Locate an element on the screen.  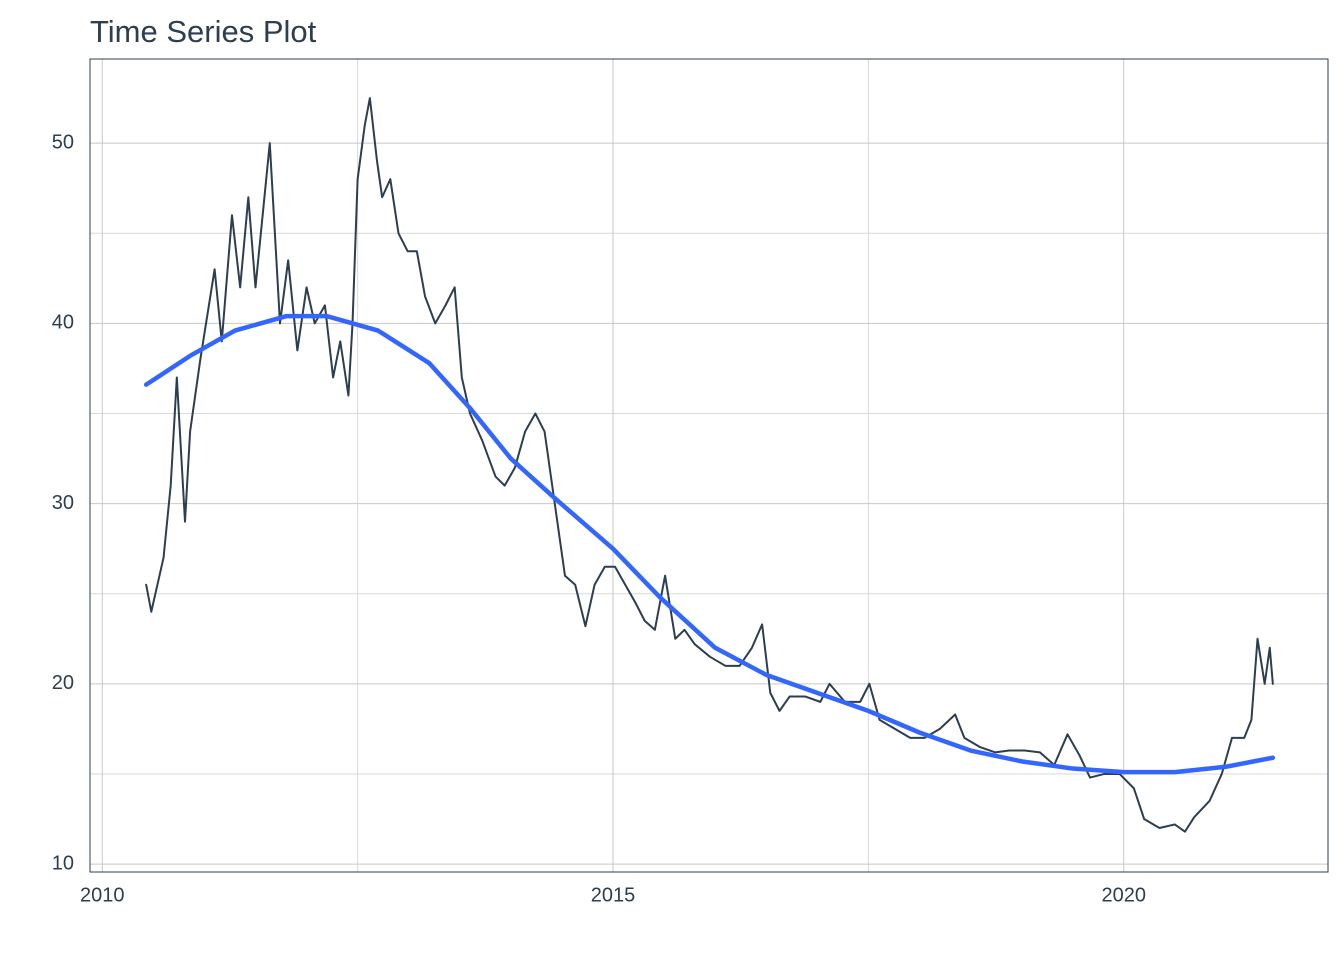
y-tick-label: 50 is located at coordinates (63, 142).